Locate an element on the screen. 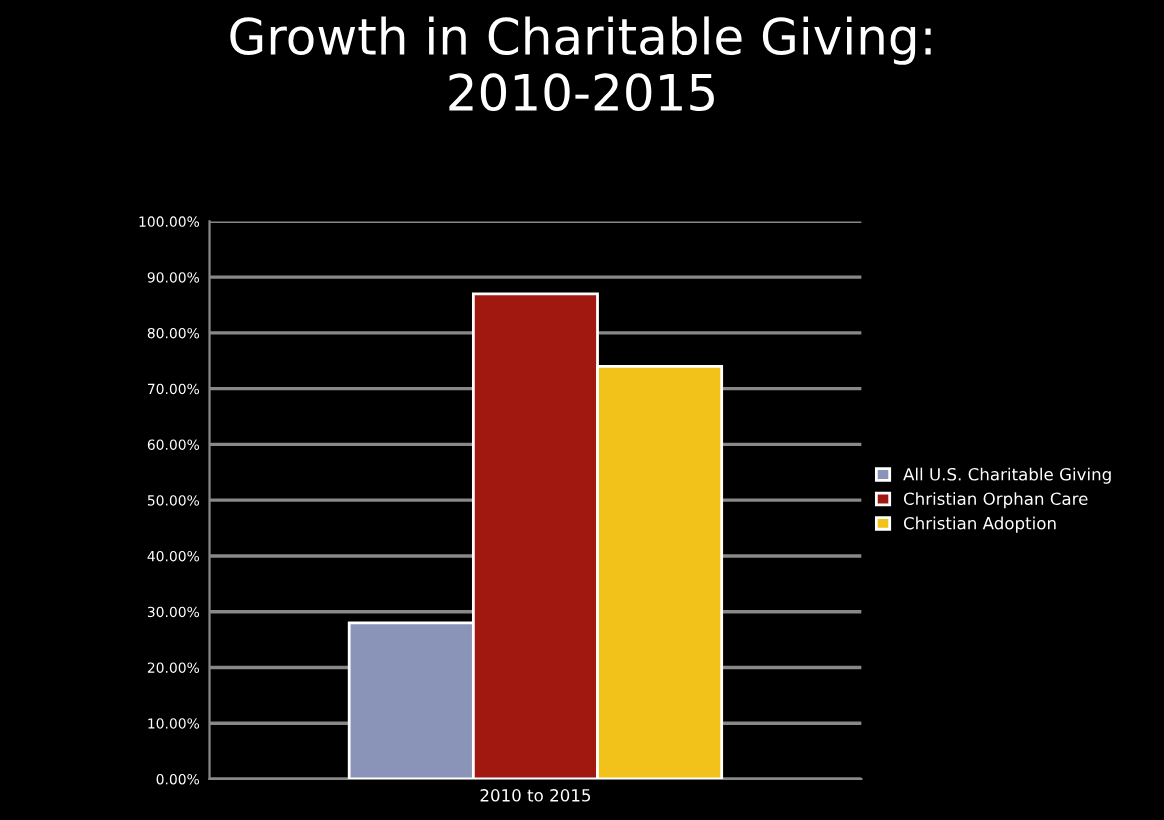  legend-label: Christian Adoption is located at coordinates (979, 524).